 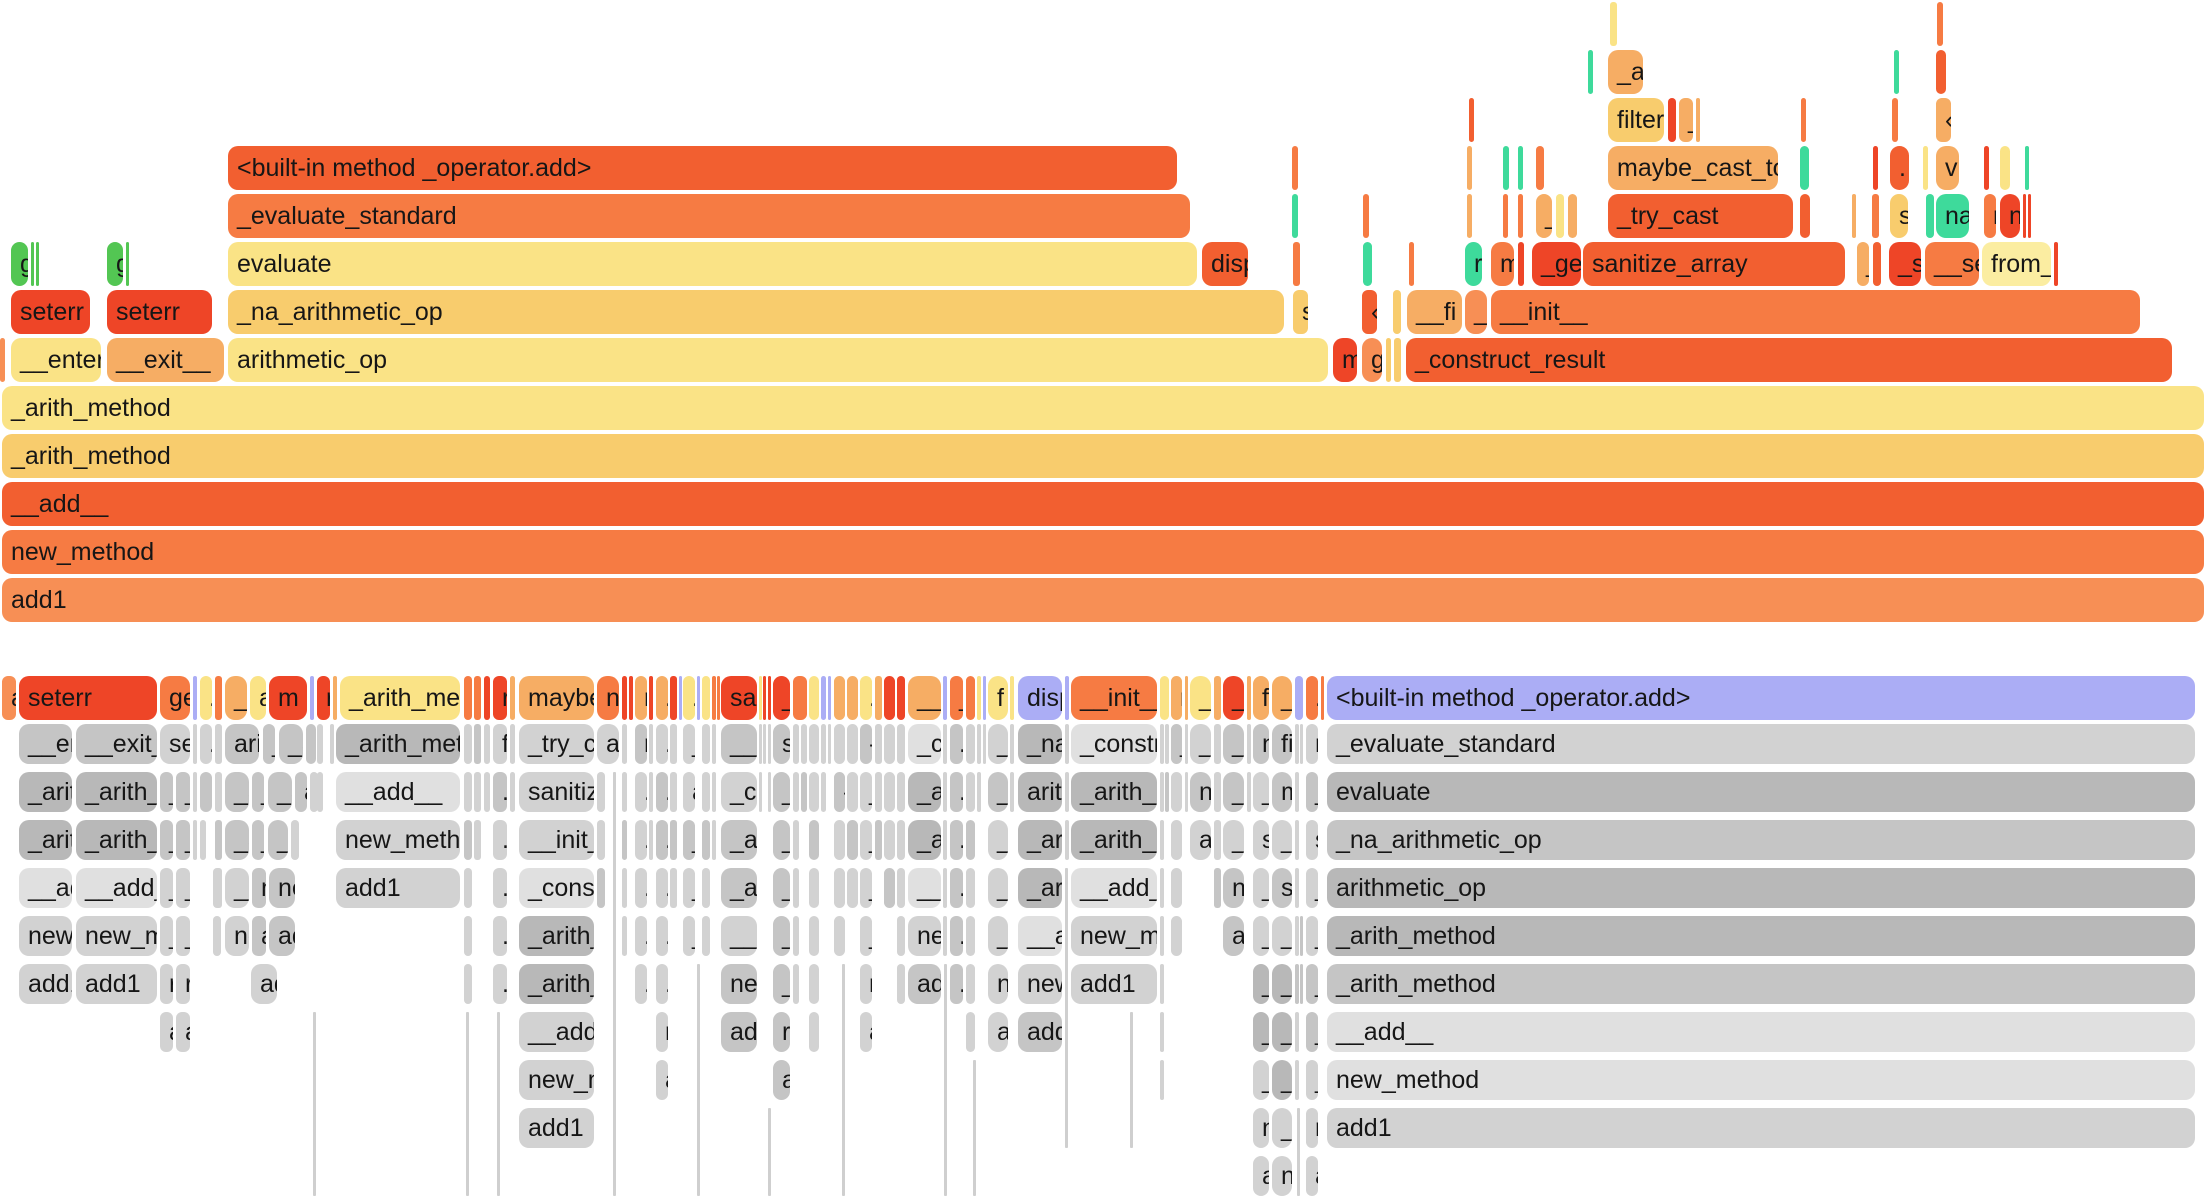 What do you see at coordinates (1040, 744) in the screenshot?
I see `frame: _na_arithmetic_op` at bounding box center [1040, 744].